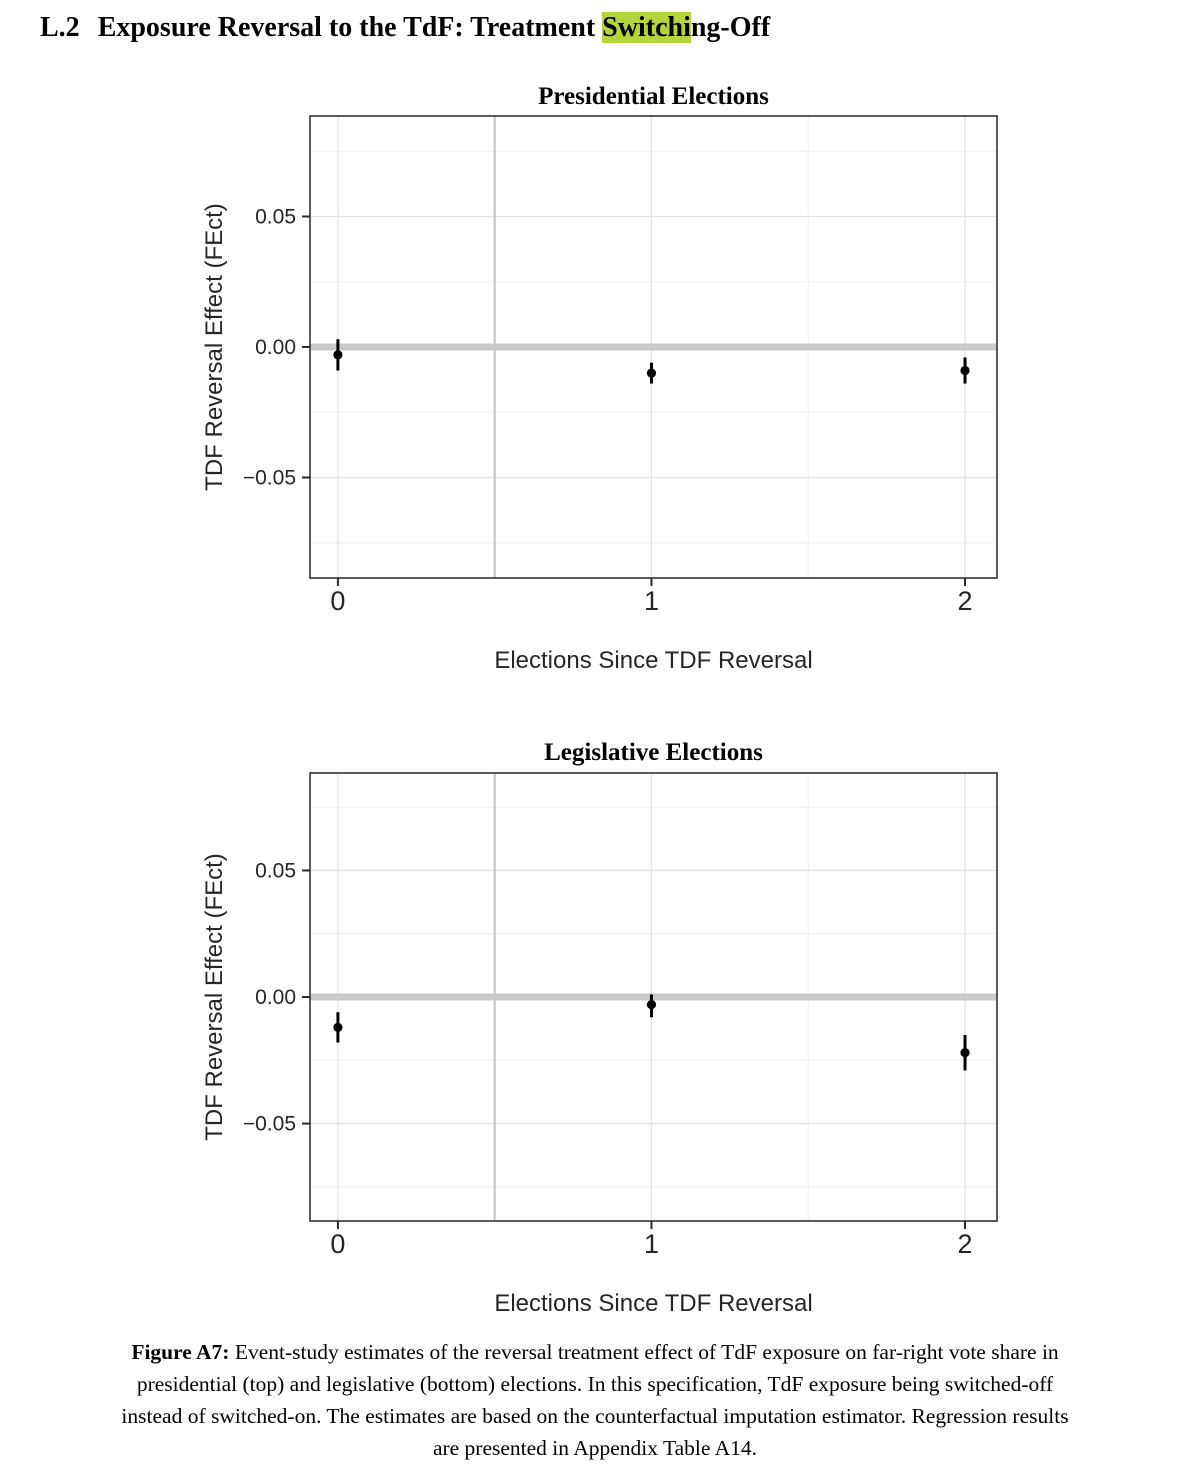  I want to click on figure-label: Figure A7:, so click(180, 1352).